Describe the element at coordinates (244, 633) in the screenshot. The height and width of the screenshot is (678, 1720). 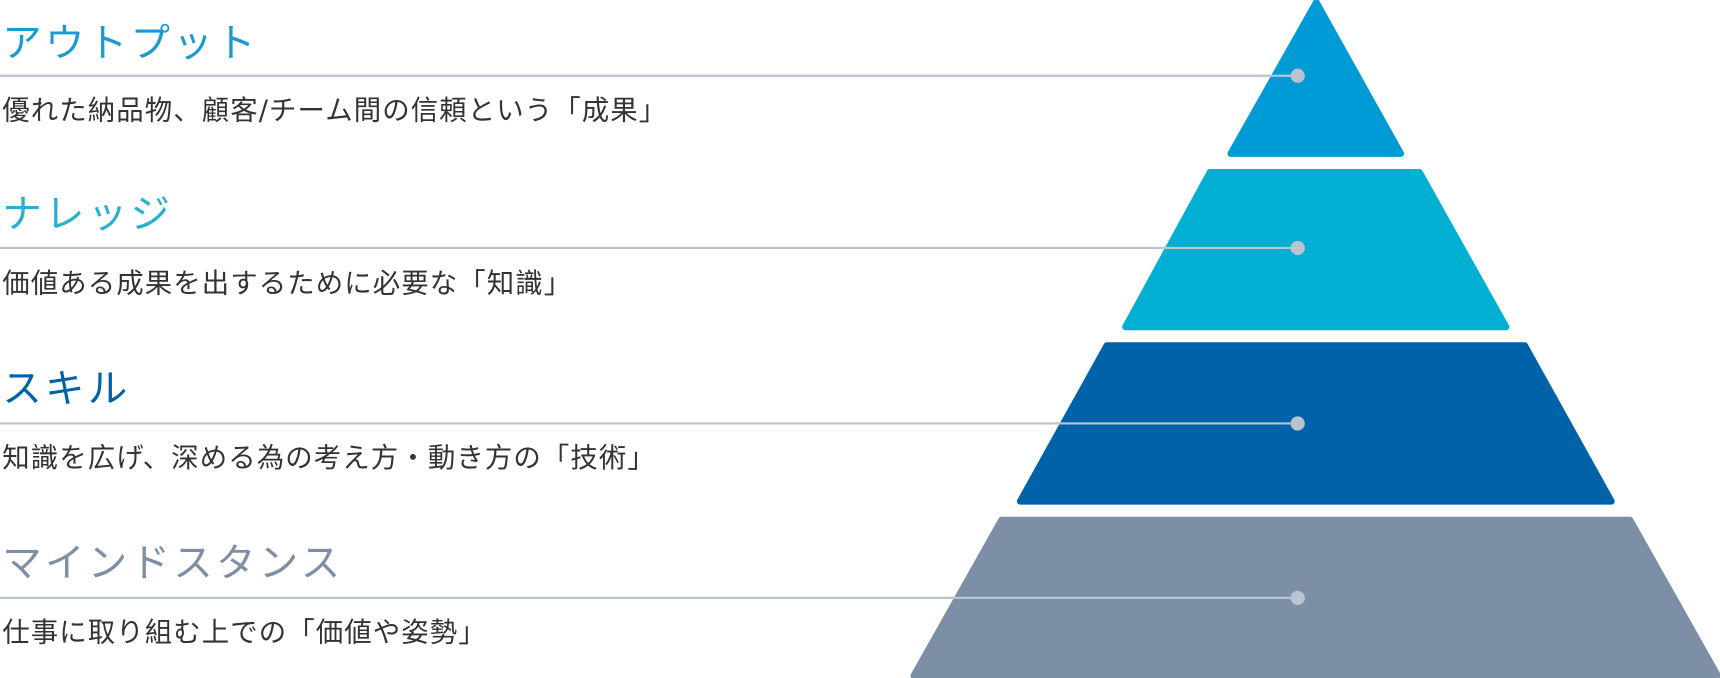
I see `layer-description: 仕事に取り組む上での「価値や姿勢」` at that location.